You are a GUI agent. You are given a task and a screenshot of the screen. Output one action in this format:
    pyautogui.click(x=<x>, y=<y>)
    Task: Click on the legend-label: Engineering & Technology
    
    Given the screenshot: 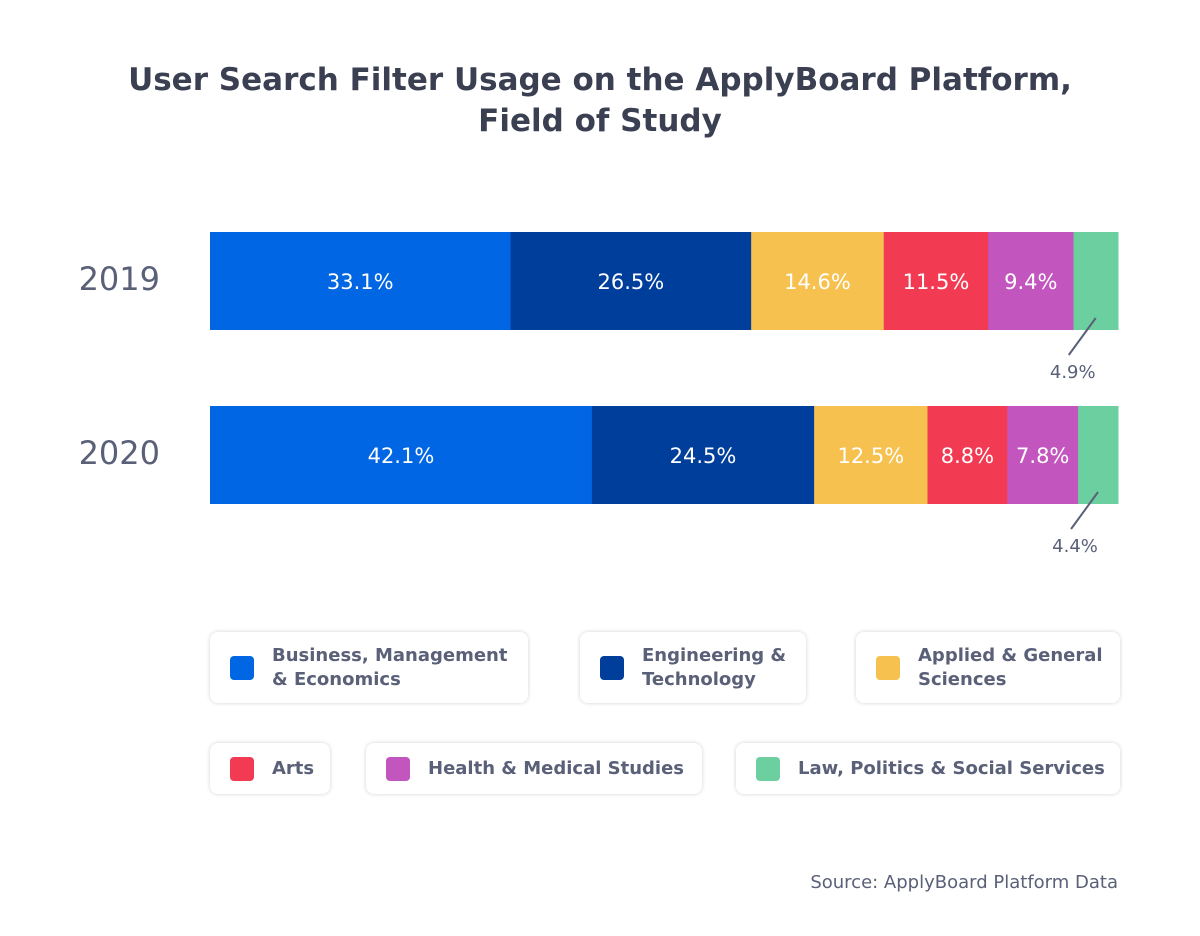 What is the action you would take?
    pyautogui.click(x=714, y=668)
    